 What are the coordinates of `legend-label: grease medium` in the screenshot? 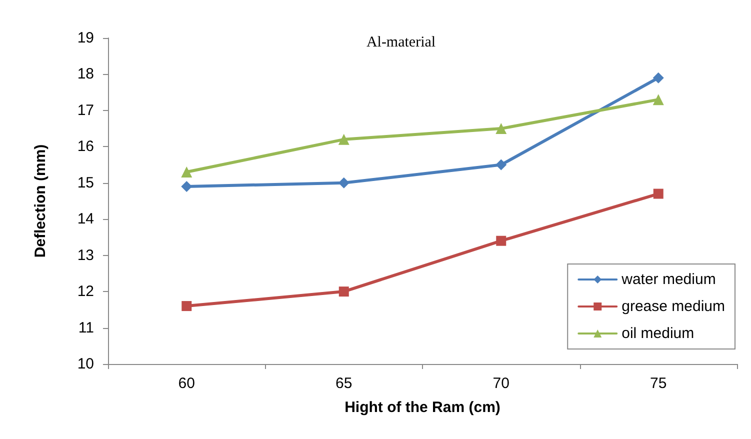 It's located at (674, 306).